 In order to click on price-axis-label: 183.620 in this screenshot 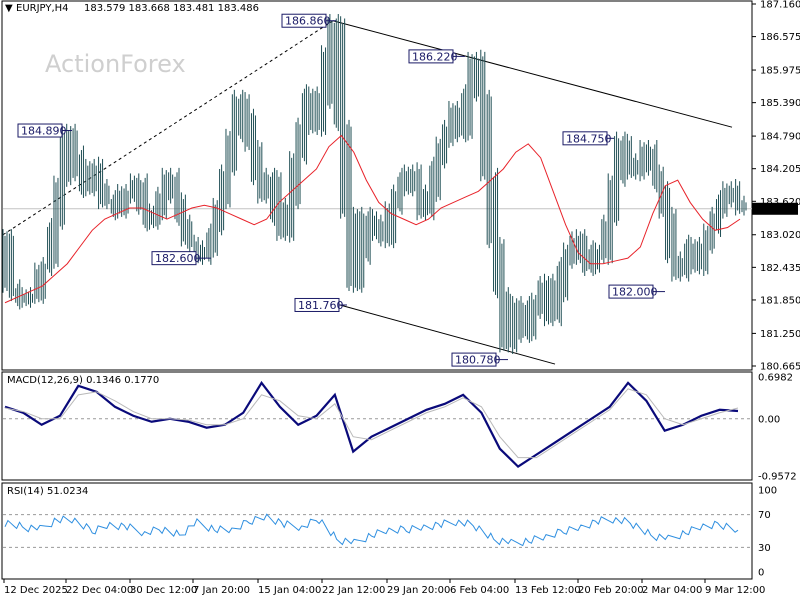, I will do `click(780, 202)`.